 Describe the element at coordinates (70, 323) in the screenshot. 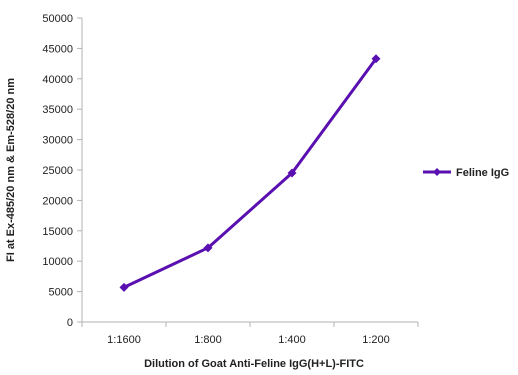

I see `y-tick-label: 0` at that location.